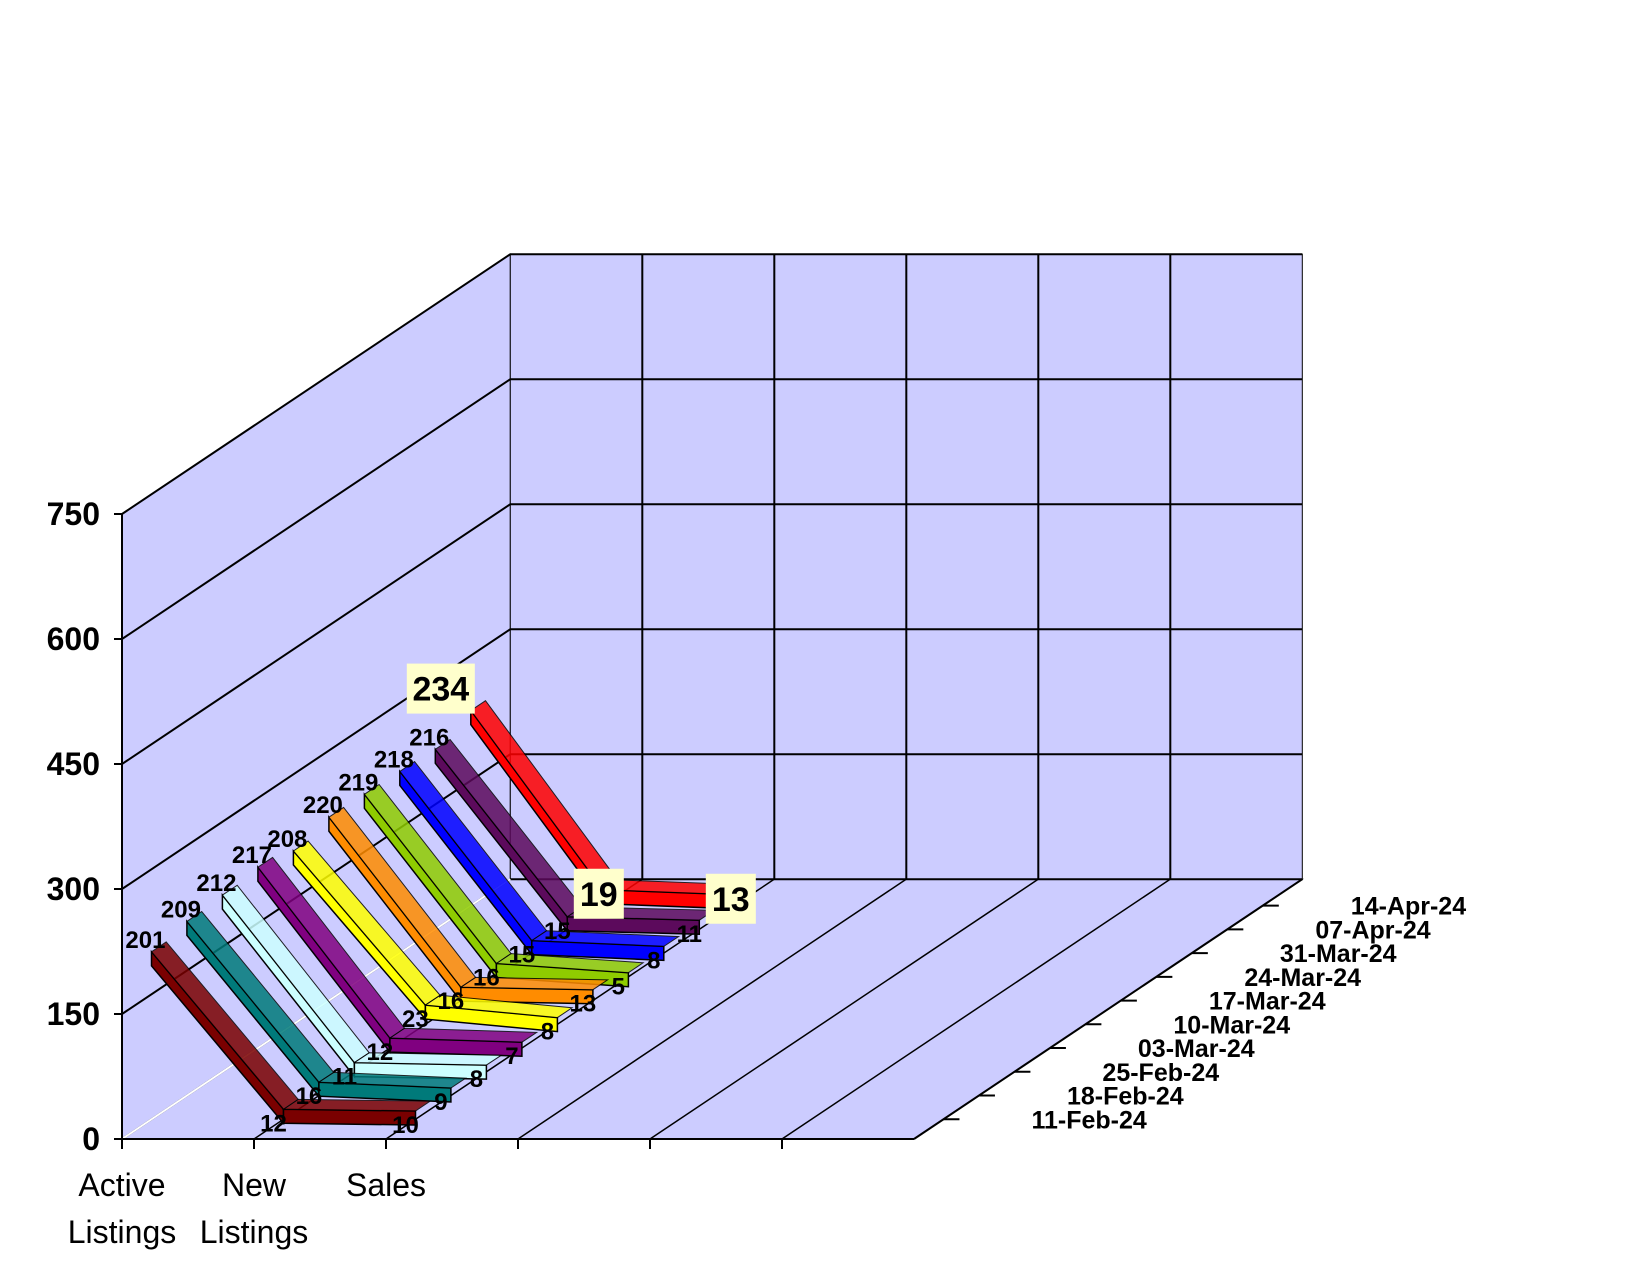  Describe the element at coordinates (618, 987) in the screenshot. I see `data-label: 5` at that location.